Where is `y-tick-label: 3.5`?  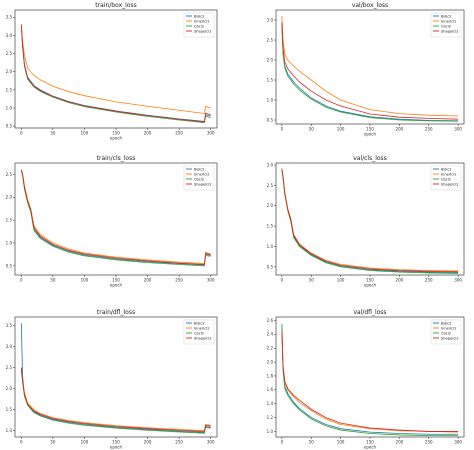 y-tick-label: 3.5 is located at coordinates (9, 17).